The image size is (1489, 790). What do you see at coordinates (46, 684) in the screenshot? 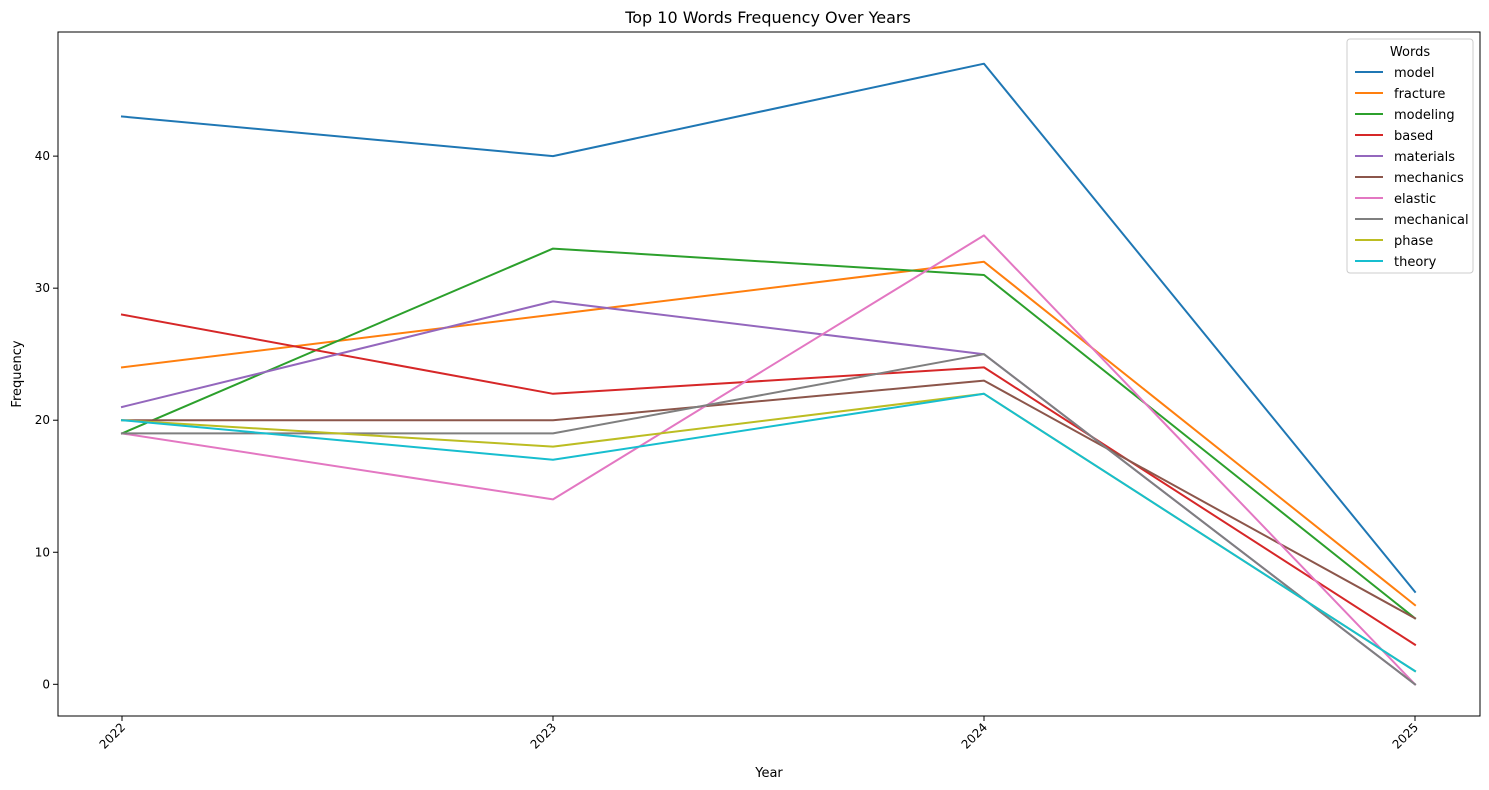
I see `y-tick-label: 0` at bounding box center [46, 684].